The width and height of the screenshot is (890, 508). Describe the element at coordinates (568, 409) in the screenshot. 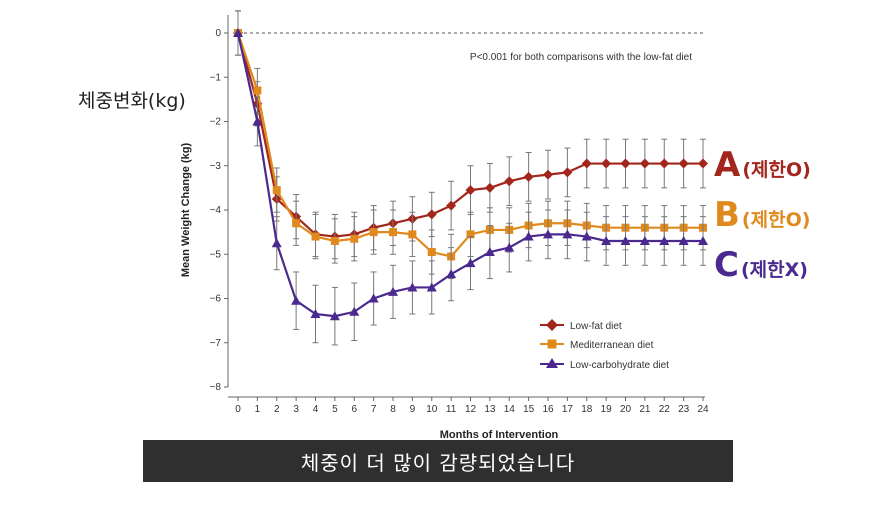

I see `x-tick-label: 17` at that location.